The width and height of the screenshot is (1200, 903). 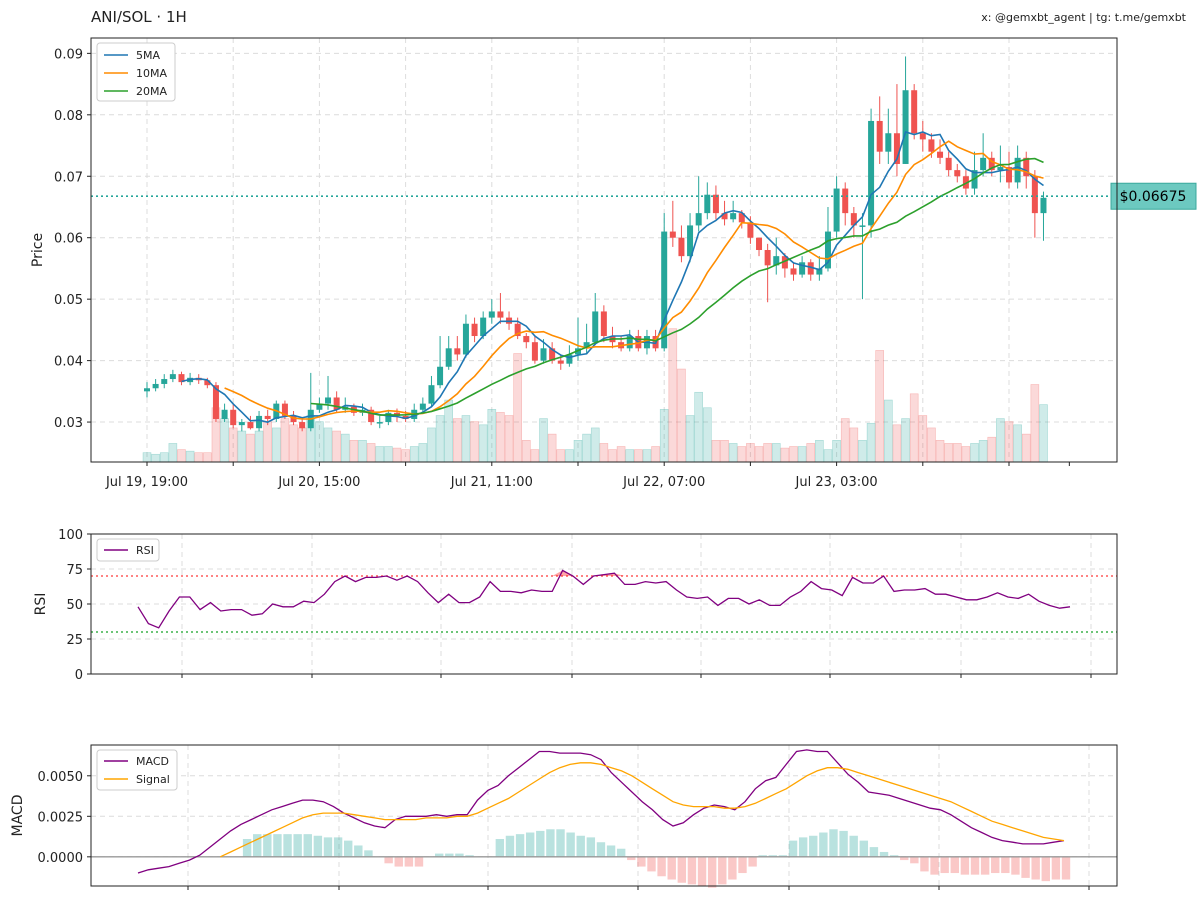 I want to click on macd-line, so click(x=601, y=811).